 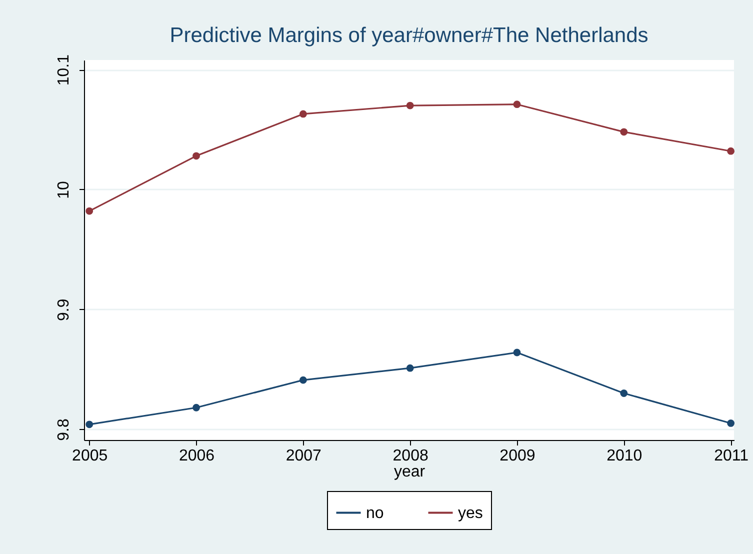 What do you see at coordinates (64, 70) in the screenshot?
I see `y-tick-label: 10.1` at bounding box center [64, 70].